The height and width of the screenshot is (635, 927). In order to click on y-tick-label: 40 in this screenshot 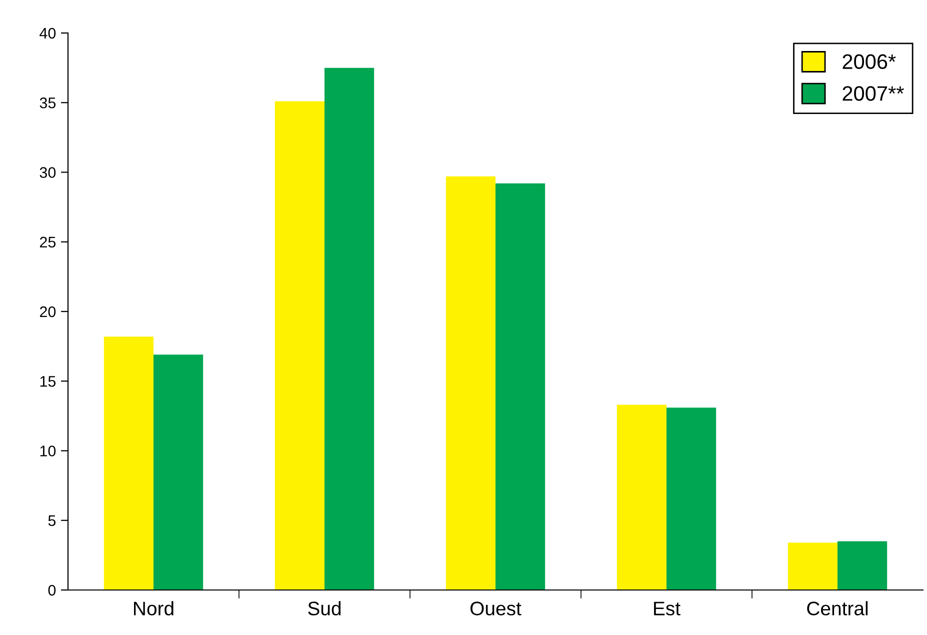, I will do `click(48, 33)`.